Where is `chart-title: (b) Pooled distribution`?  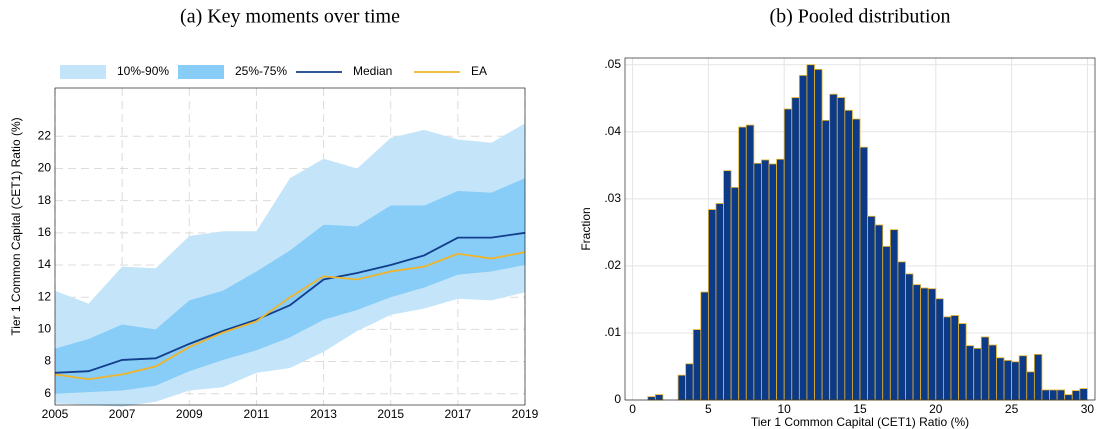
chart-title: (b) Pooled distribution is located at coordinates (859, 17).